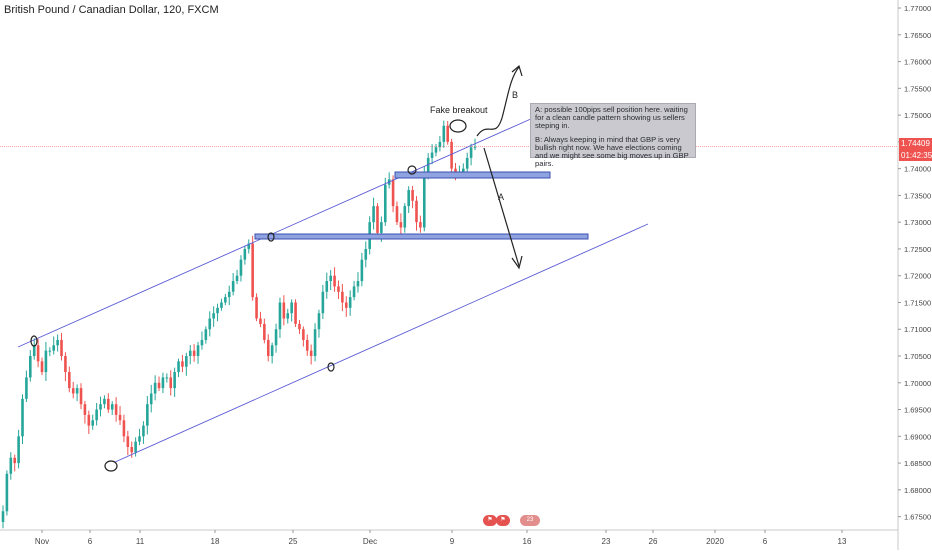 This screenshot has height=555, width=932. Describe the element at coordinates (515, 95) in the screenshot. I see `path-b-label: B` at that location.